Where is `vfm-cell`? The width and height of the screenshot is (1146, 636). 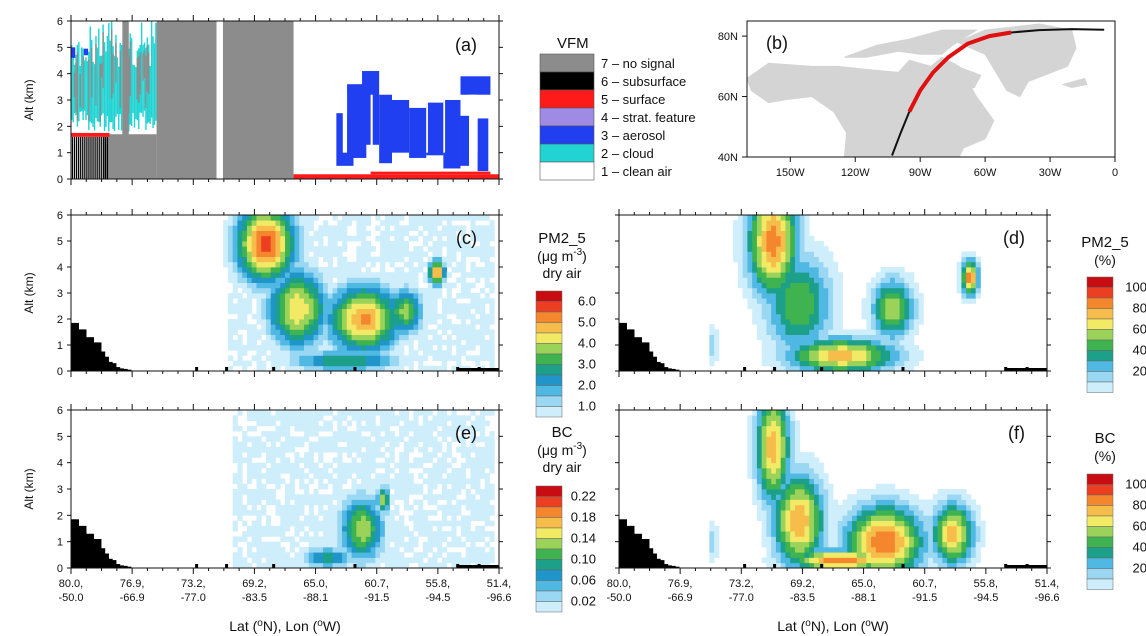 vfm-cell is located at coordinates (117, 86).